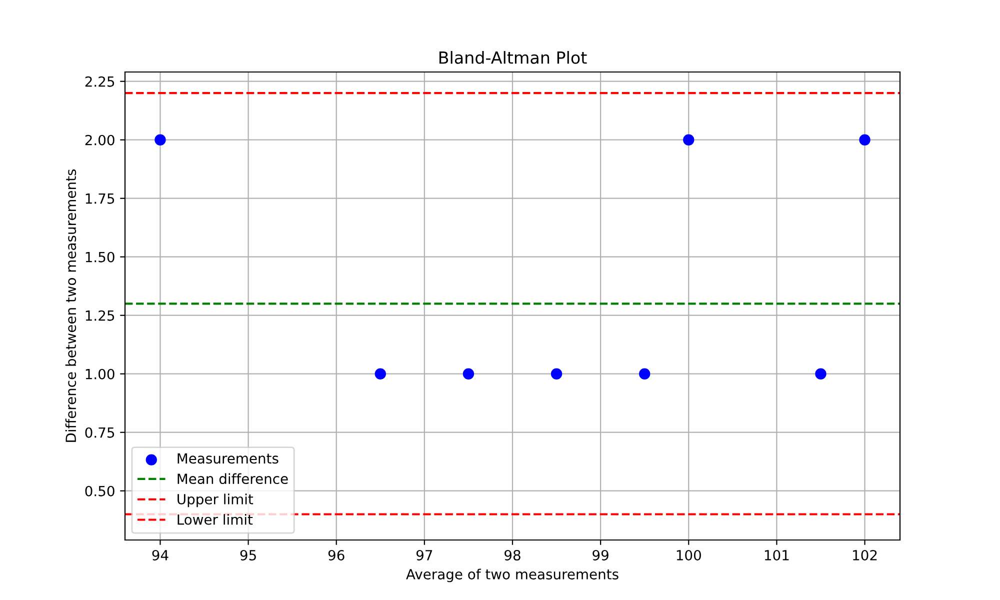  I want to click on y-tick-label: 1.00, so click(100, 374).